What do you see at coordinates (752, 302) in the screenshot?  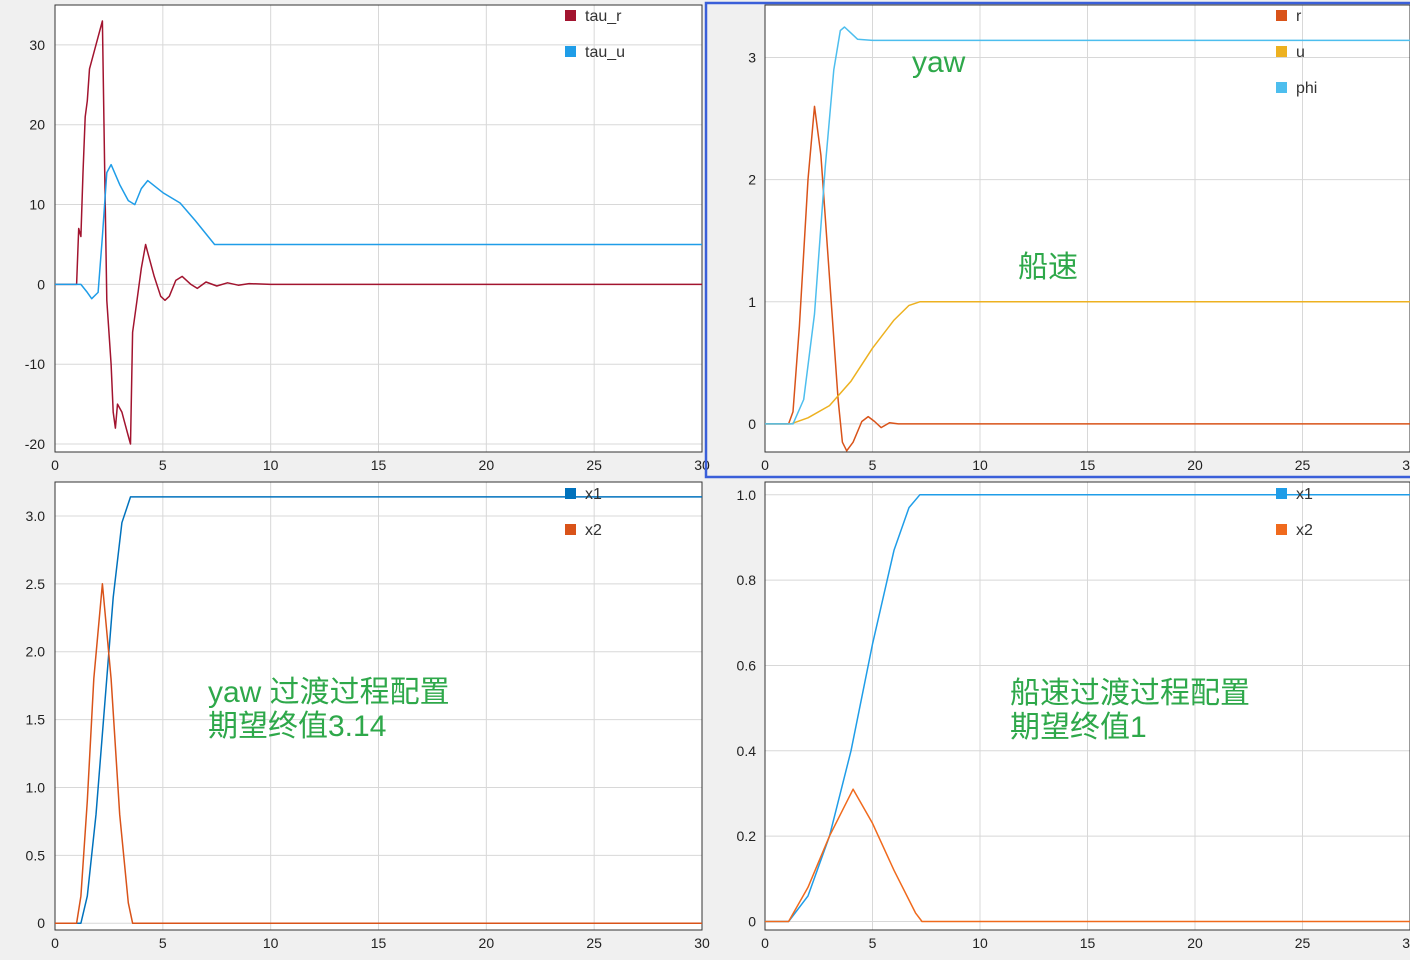 I see `y-tick-label: 1` at bounding box center [752, 302].